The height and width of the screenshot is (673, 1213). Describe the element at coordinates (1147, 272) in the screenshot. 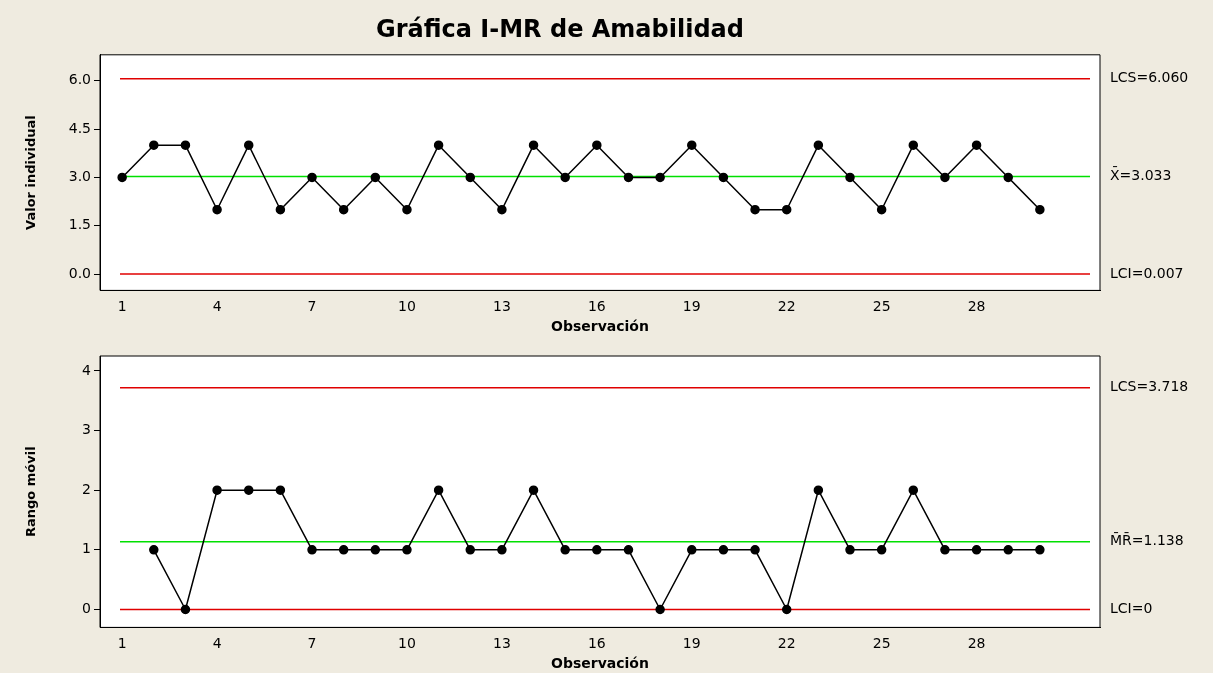

I see `ref-line-label: LCI=0.007` at that location.